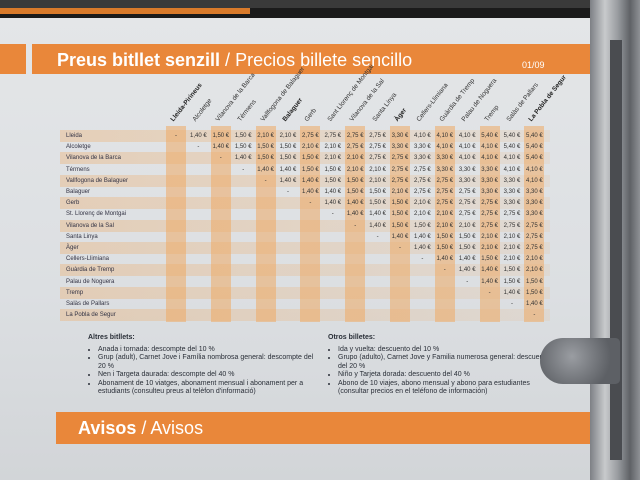  What do you see at coordinates (90, 281) in the screenshot?
I see `row-label: Palau de Noguera` at bounding box center [90, 281].